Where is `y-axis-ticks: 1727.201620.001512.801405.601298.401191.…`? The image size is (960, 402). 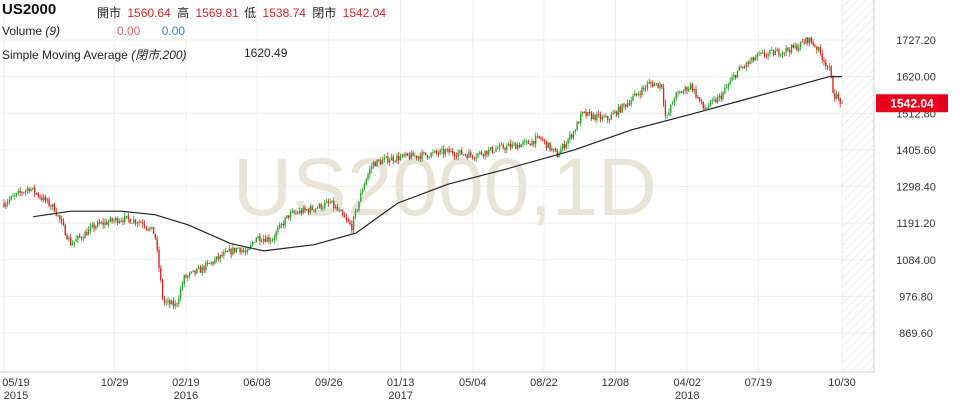 y-axis-ticks: 1727.201620.001512.801405.601298.401191.… is located at coordinates (916, 187).